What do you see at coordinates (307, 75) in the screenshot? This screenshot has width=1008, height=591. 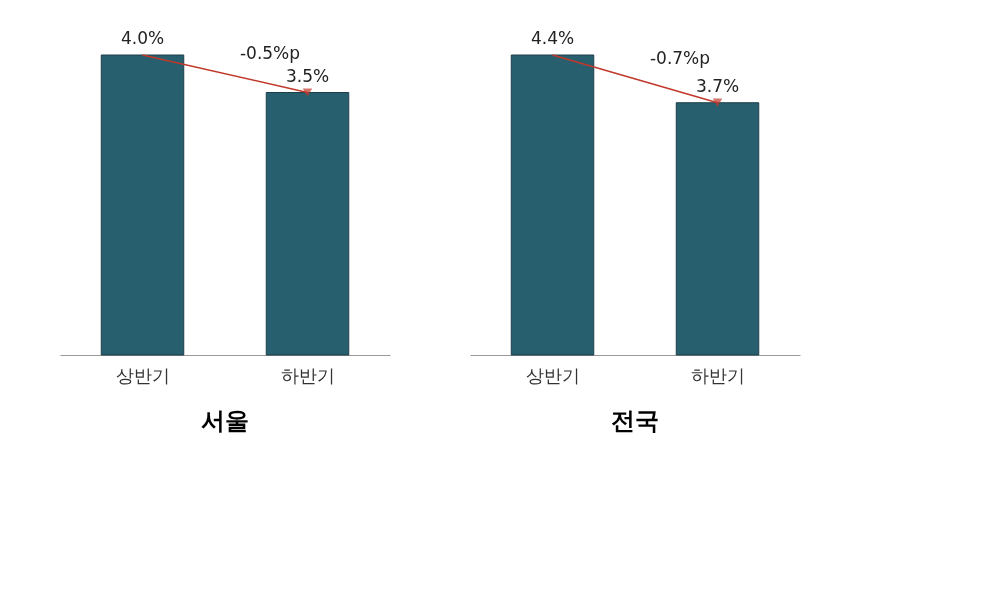 I see `data-label: 3.5%` at bounding box center [307, 75].